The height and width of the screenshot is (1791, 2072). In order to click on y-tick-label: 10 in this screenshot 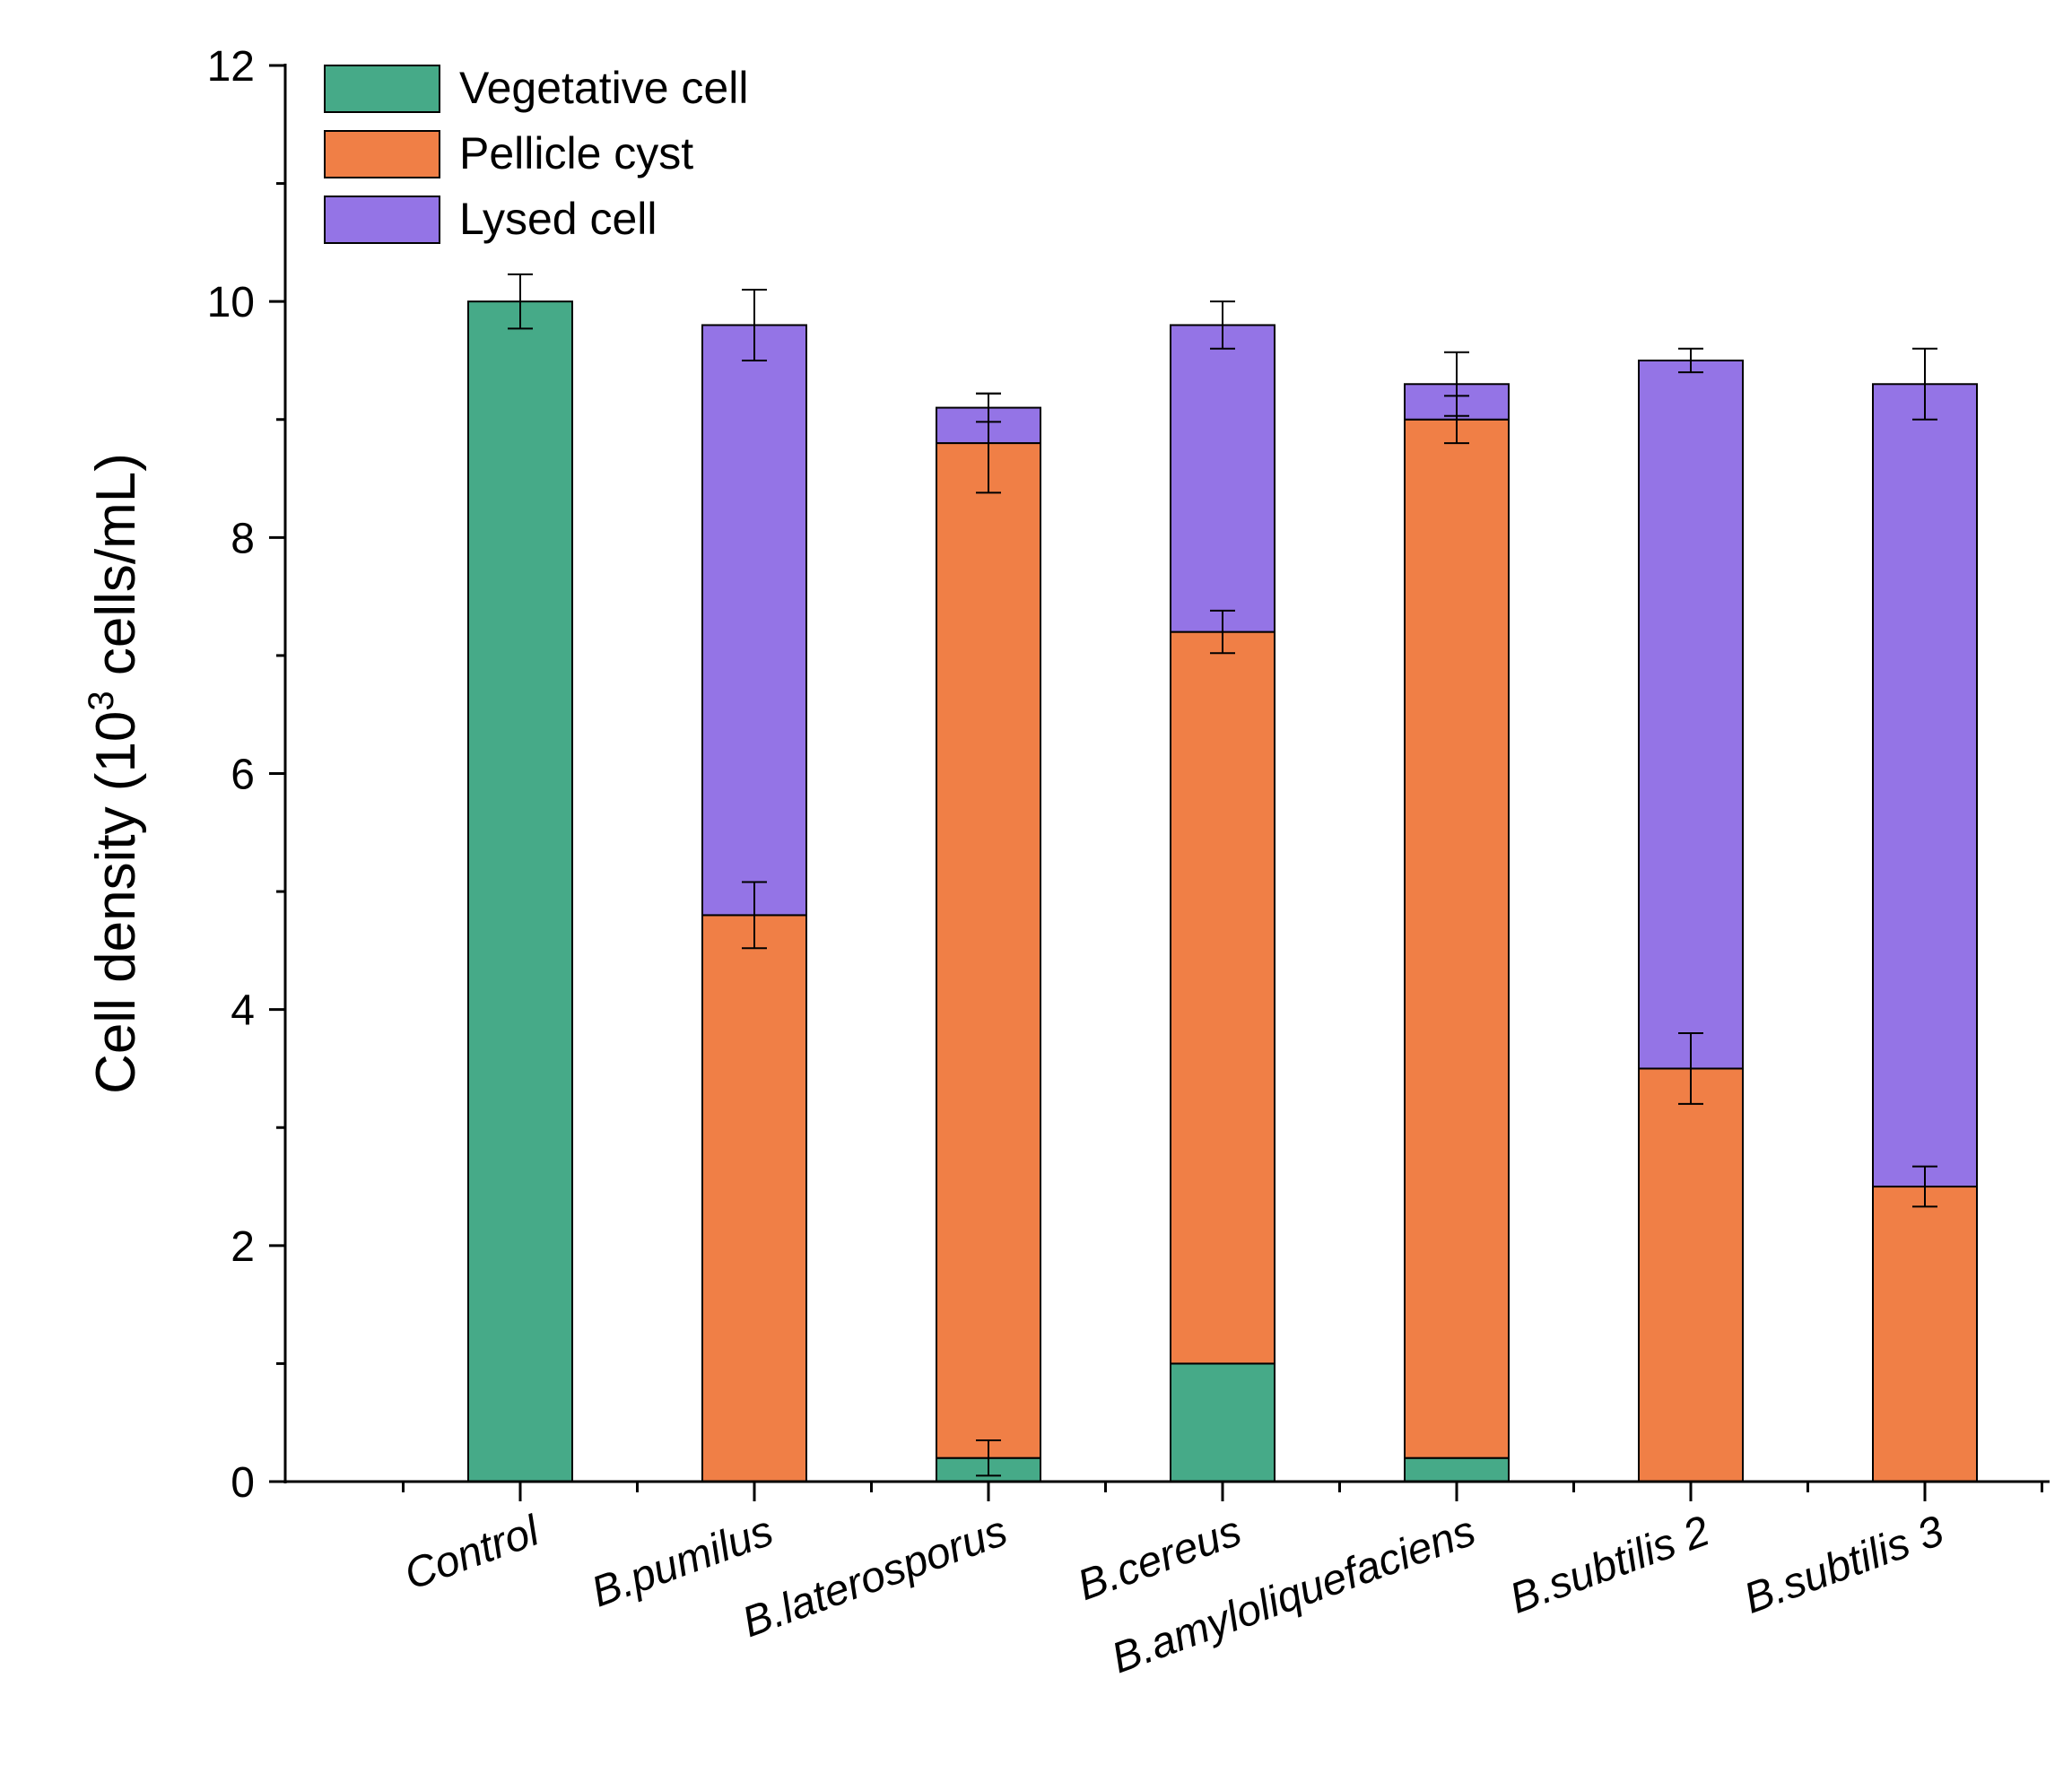, I will do `click(231, 302)`.